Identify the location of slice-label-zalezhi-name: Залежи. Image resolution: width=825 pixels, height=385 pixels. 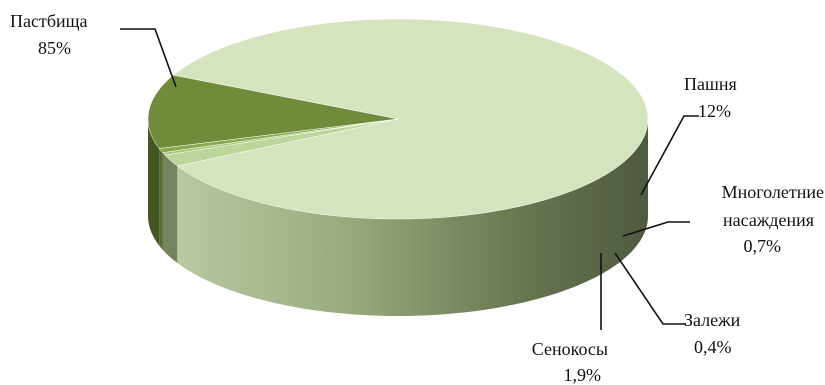
(712, 320).